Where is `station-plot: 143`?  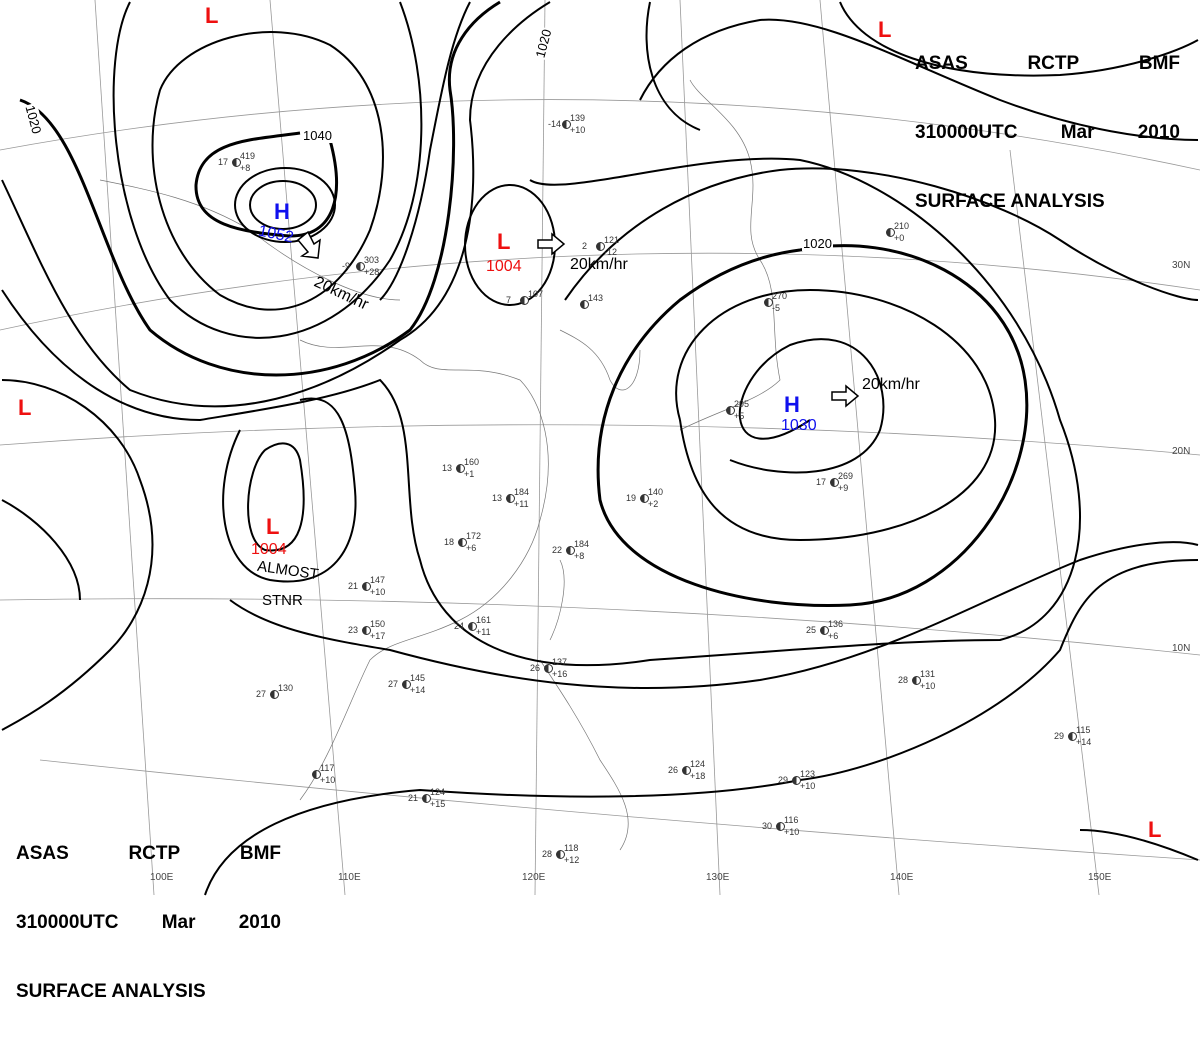
station-plot: 143 is located at coordinates (591, 301).